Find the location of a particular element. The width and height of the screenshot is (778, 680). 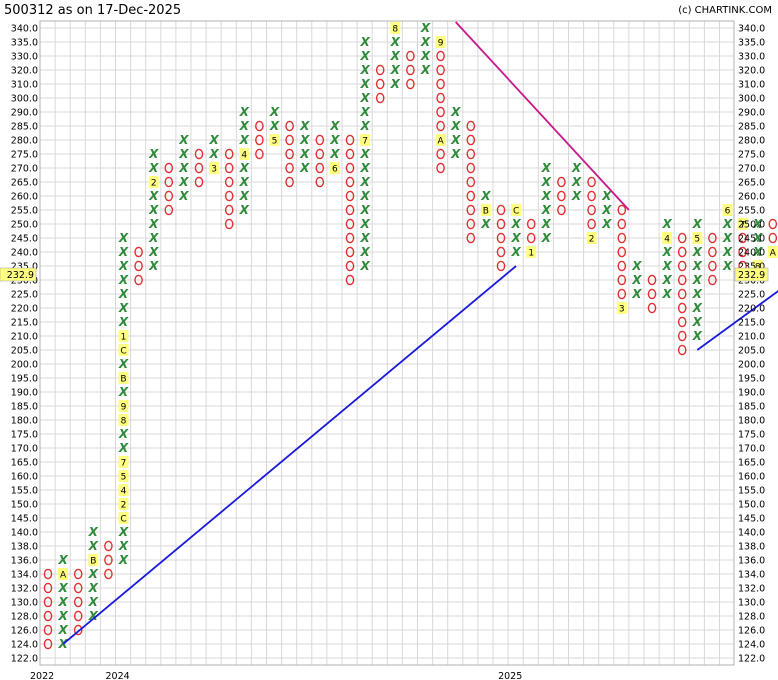

y-tick-left: 255.0 is located at coordinates (24, 211).